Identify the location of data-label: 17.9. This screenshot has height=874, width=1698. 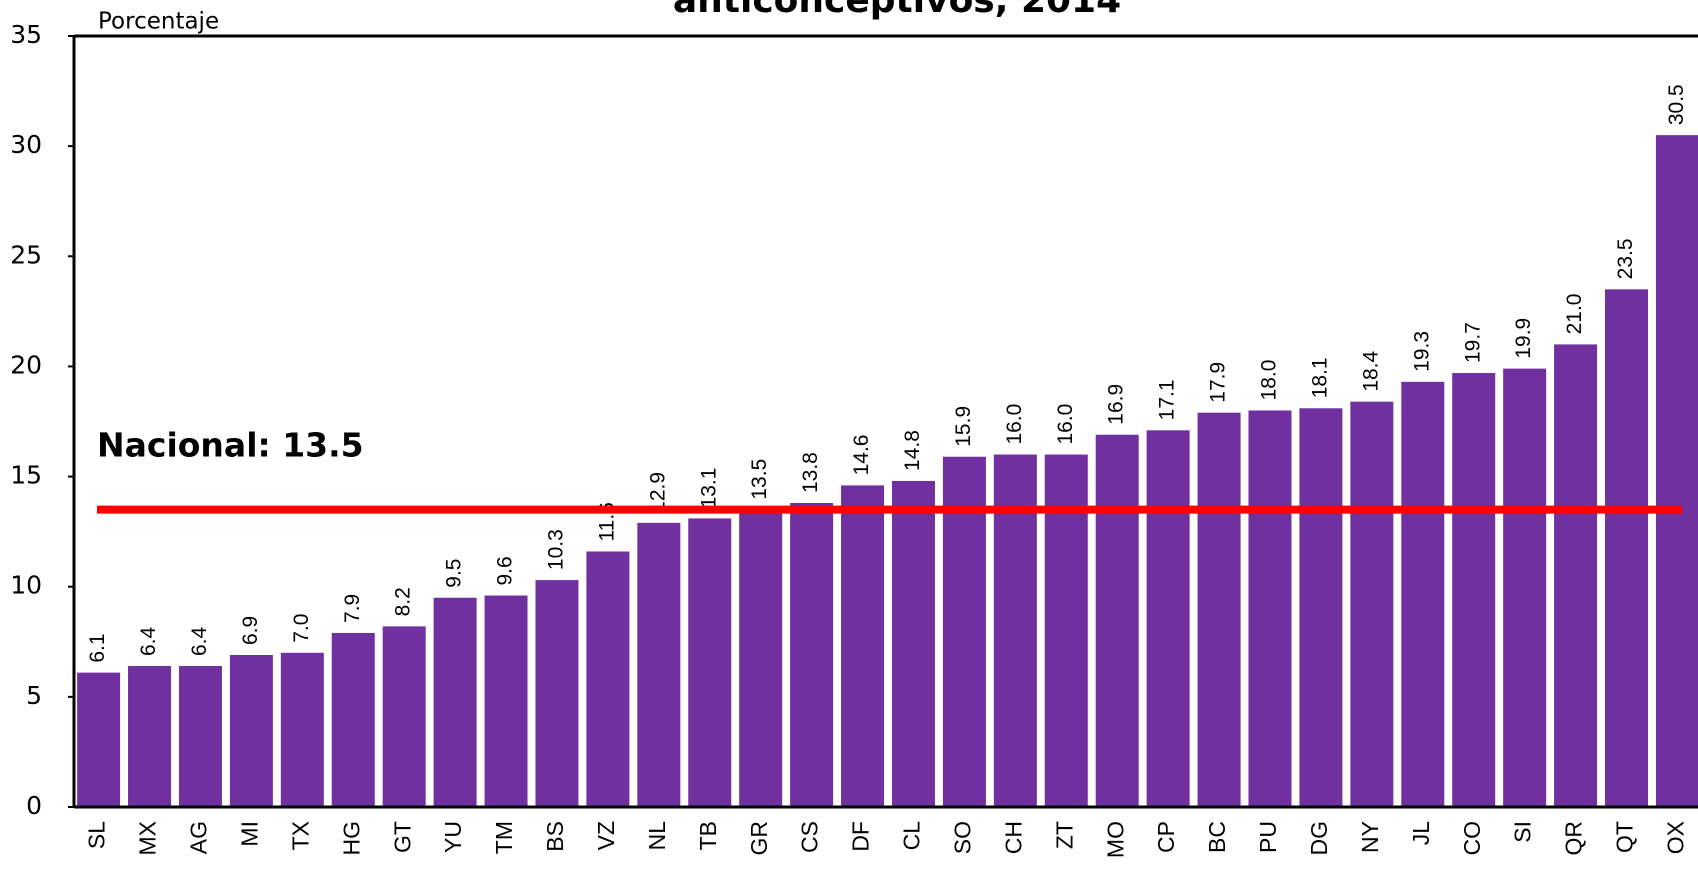
(1218, 382).